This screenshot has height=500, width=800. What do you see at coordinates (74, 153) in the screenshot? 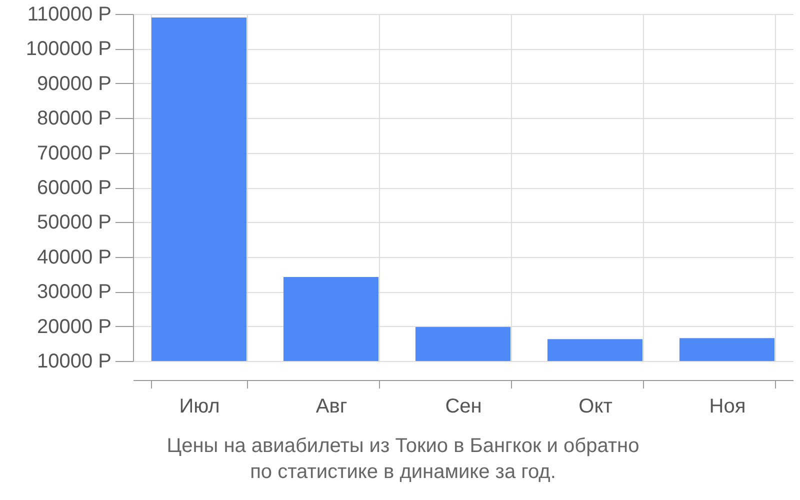
I see `y-tick-label: 70000 Р` at bounding box center [74, 153].